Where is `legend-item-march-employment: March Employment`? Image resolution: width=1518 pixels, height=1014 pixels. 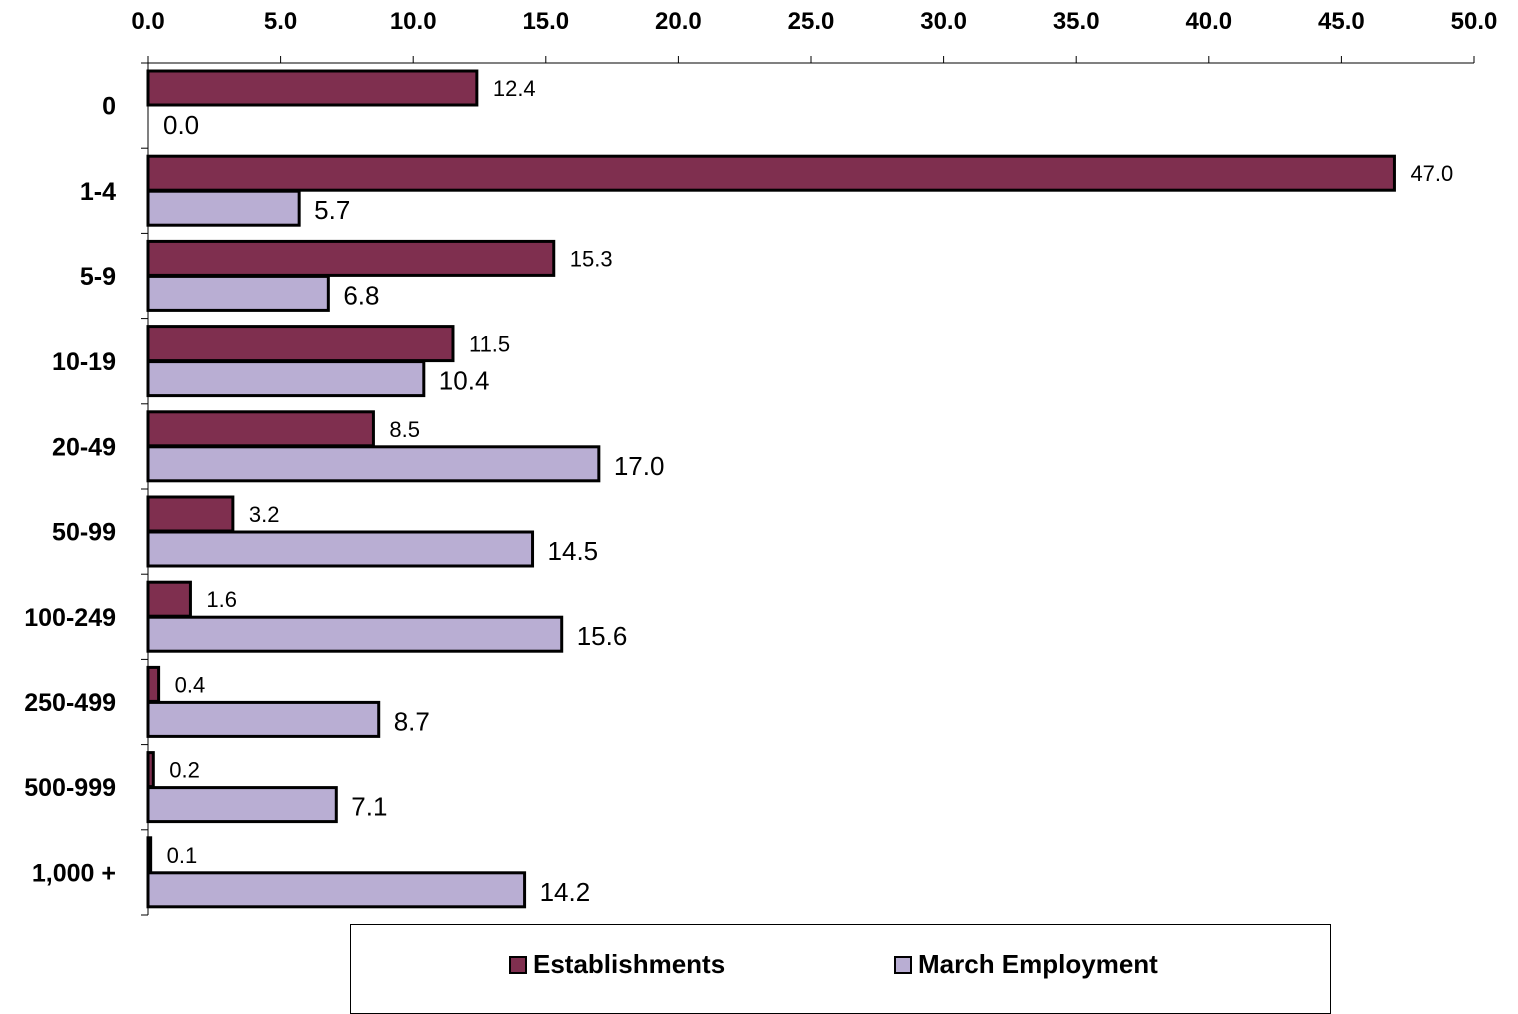
legend-item-march-employment: March Employment is located at coordinates (1026, 964).